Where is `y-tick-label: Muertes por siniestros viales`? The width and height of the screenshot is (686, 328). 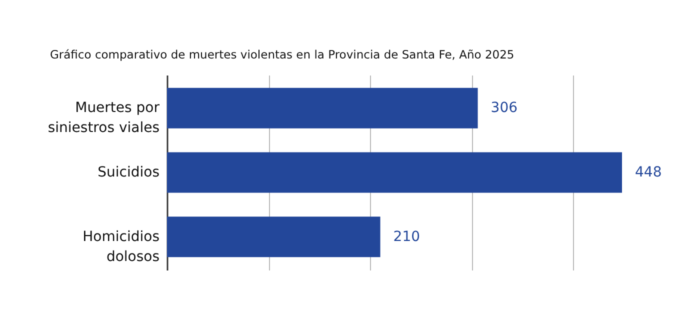 y-tick-label: Muertes por siniestros viales is located at coordinates (104, 118).